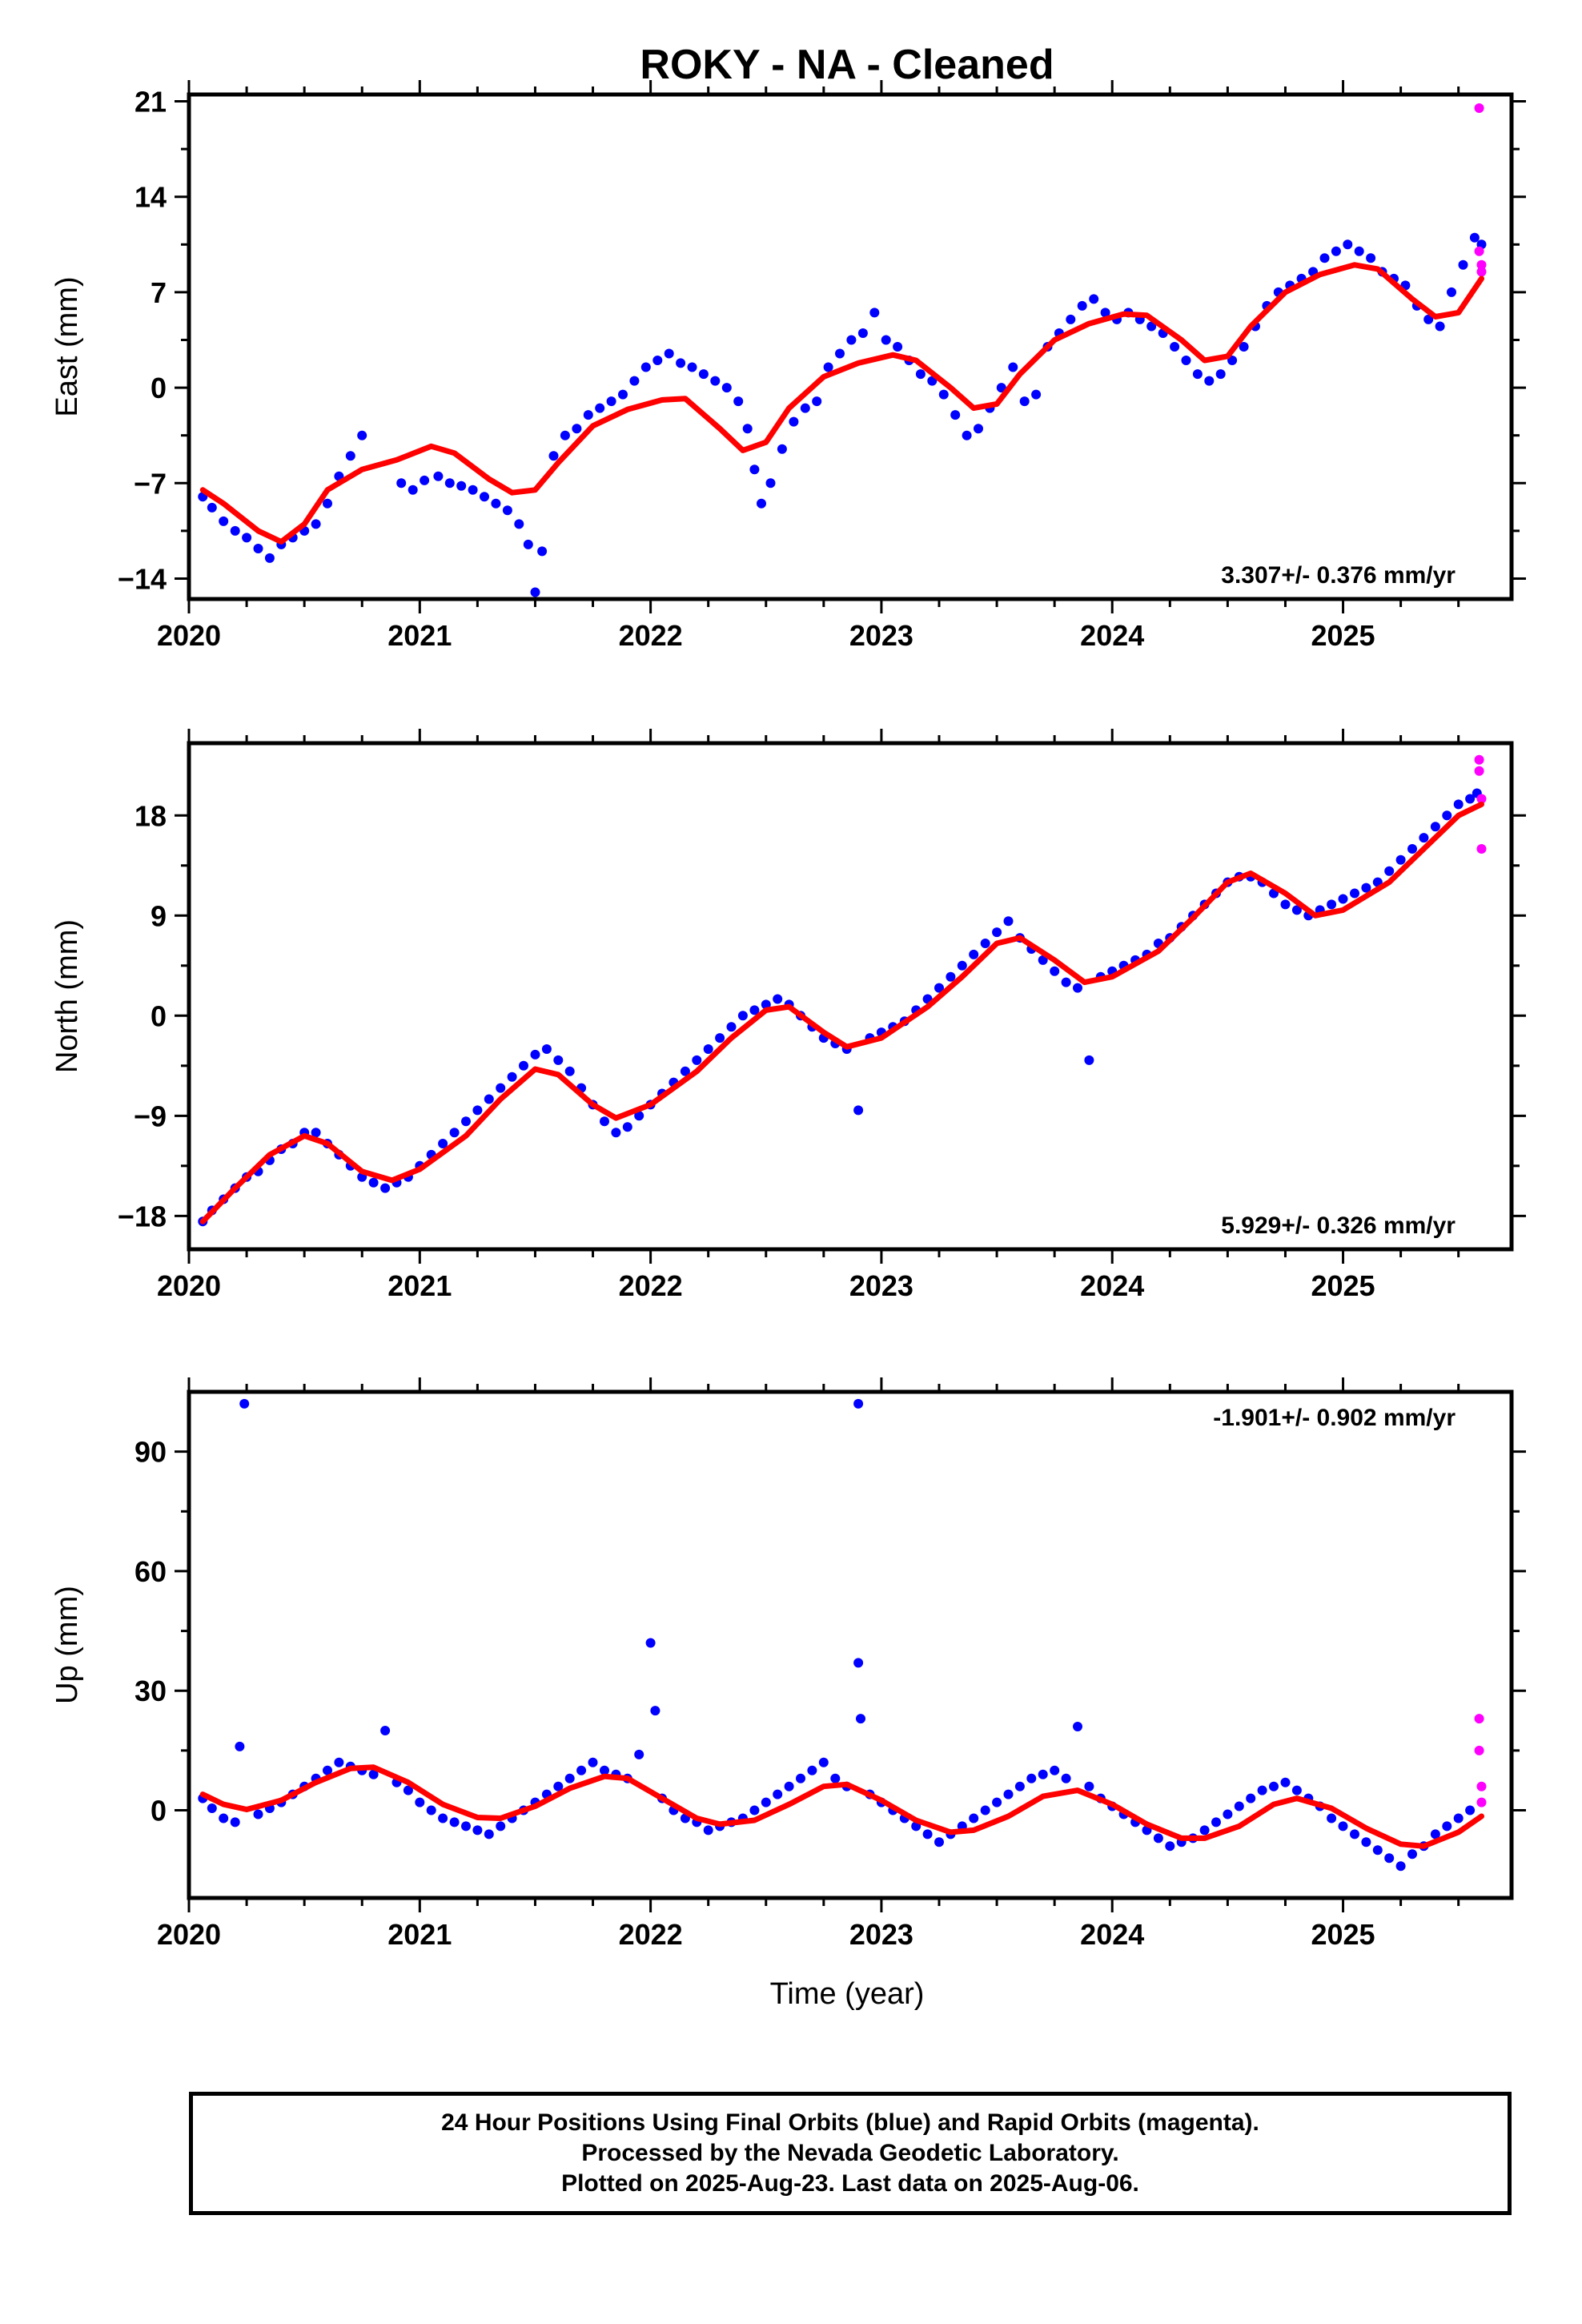 Image resolution: width=1582 pixels, height=2324 pixels. Describe the element at coordinates (842, 1806) in the screenshot. I see `model-curve` at that location.